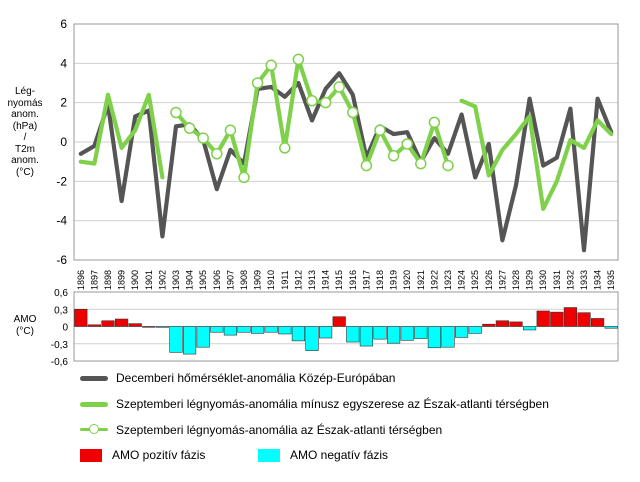  I want to click on x-tick-label: 1906, so click(217, 280).